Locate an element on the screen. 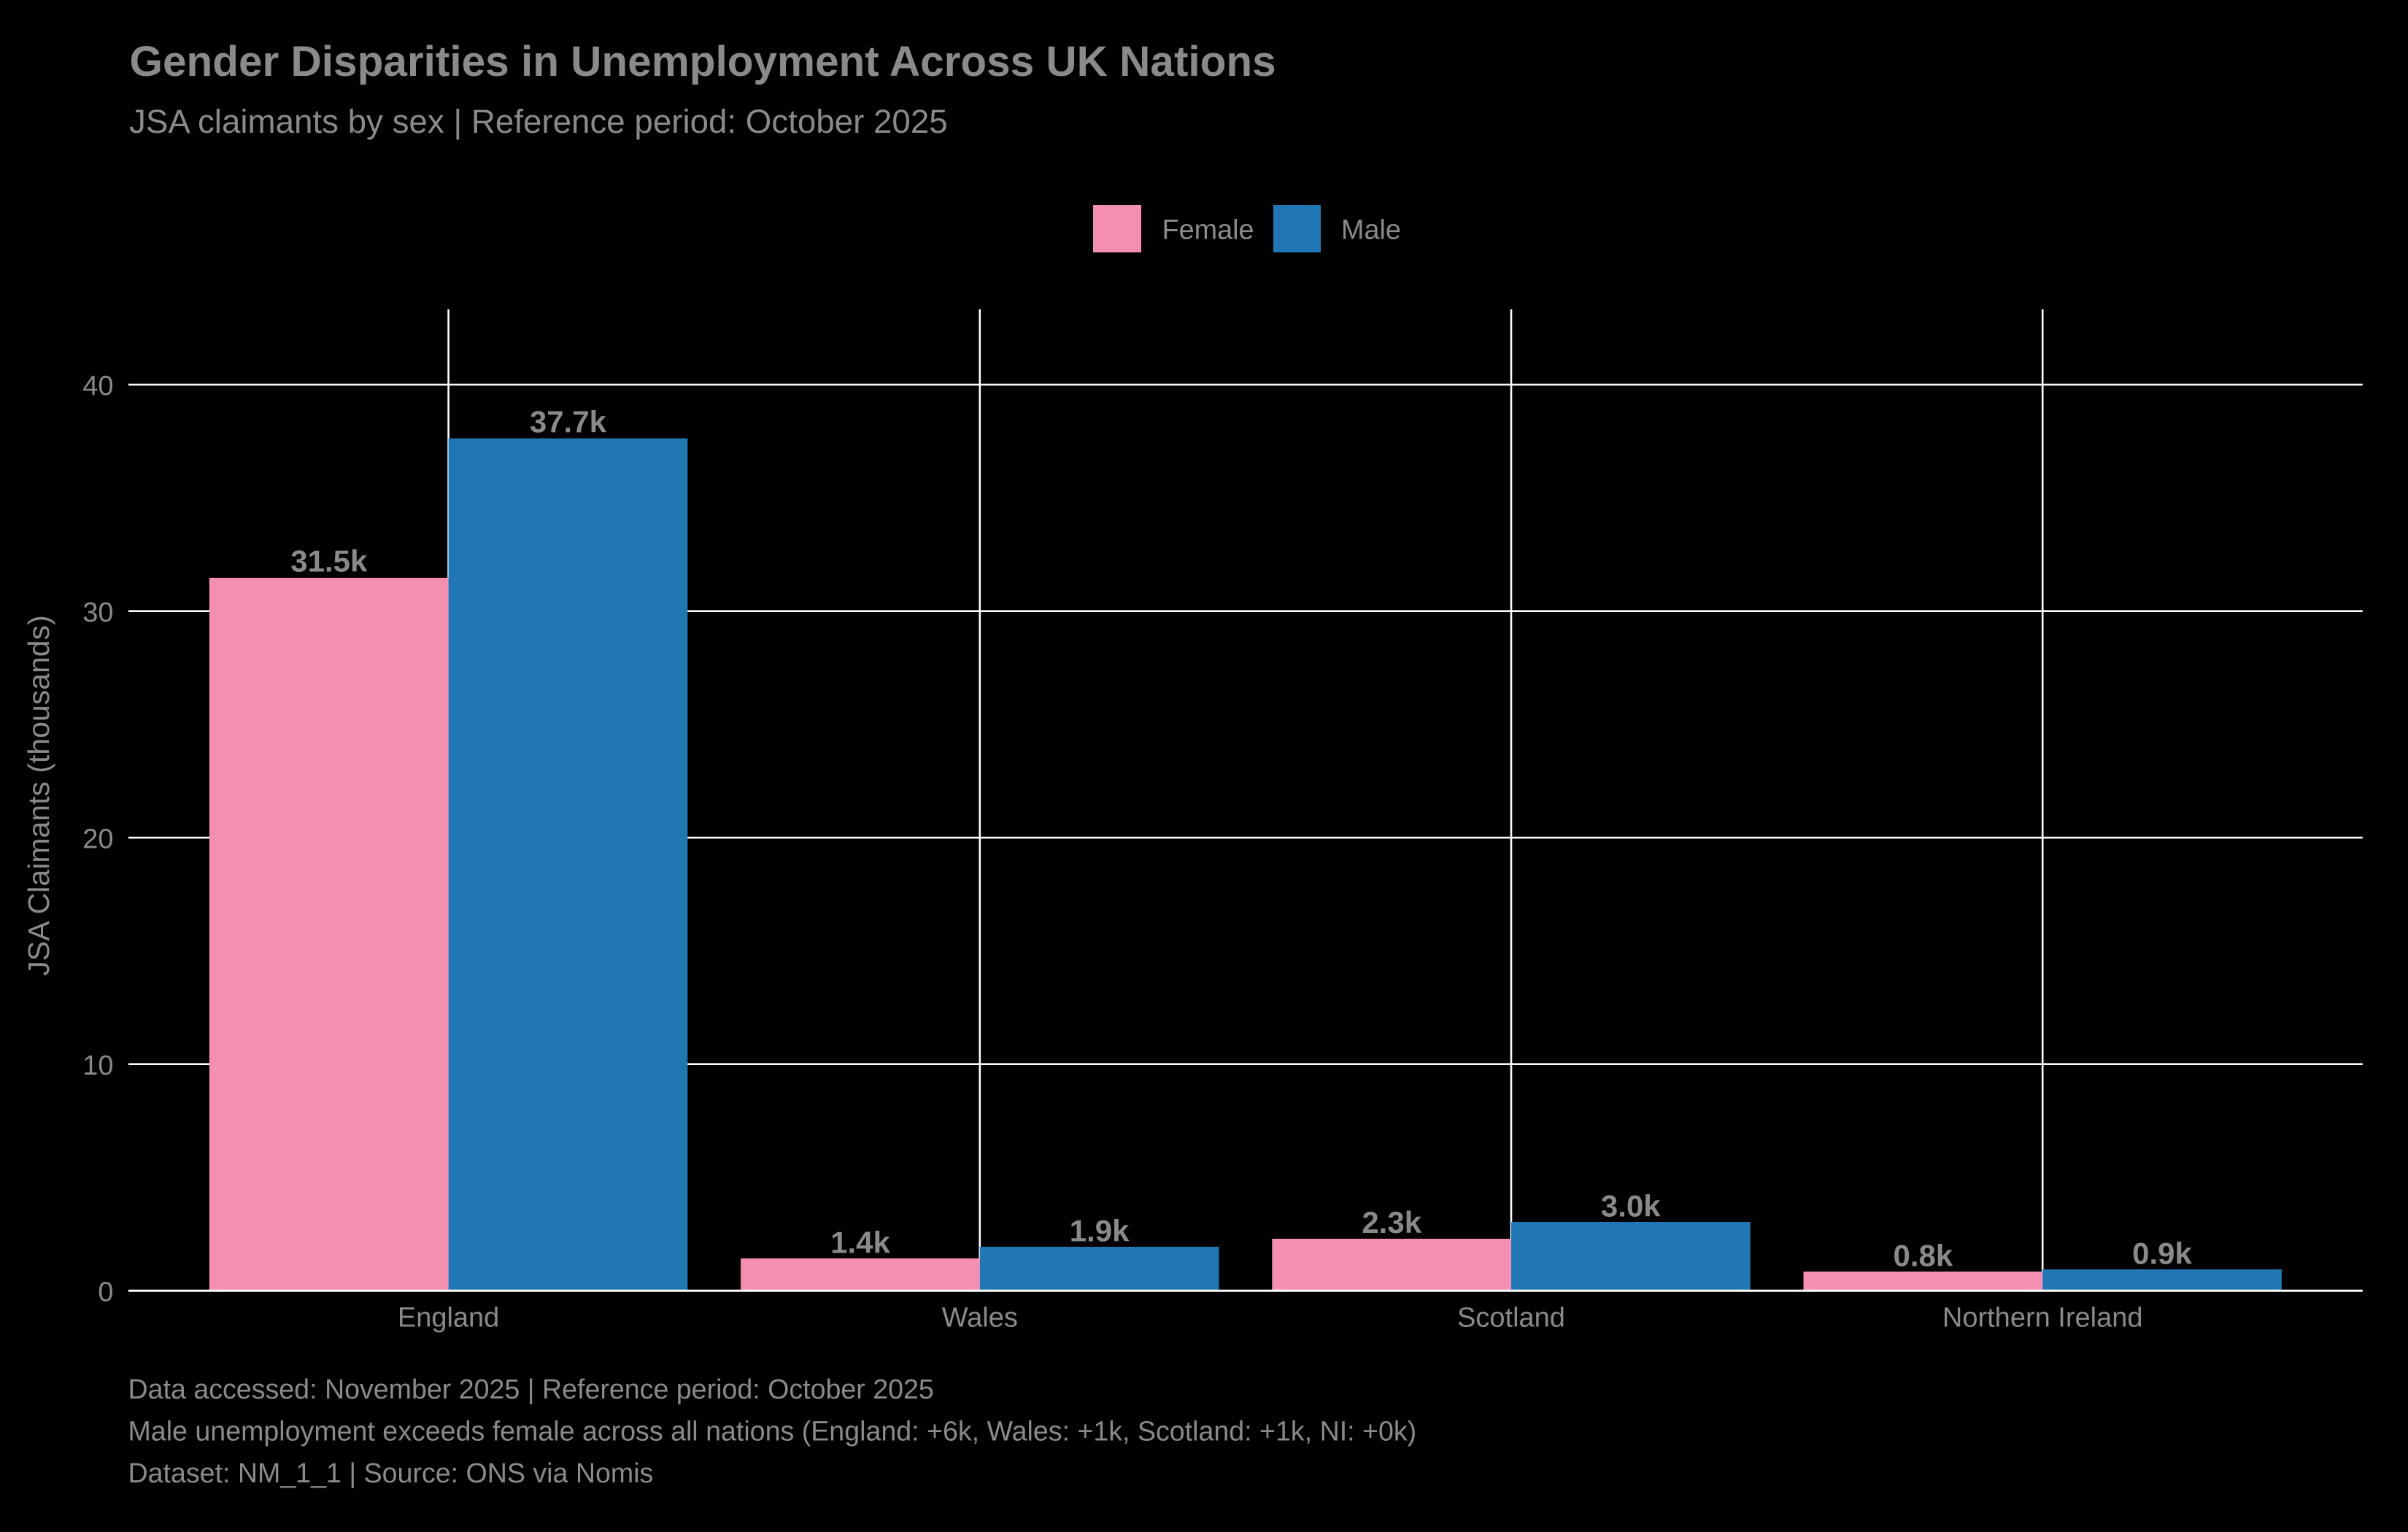  svg-text: Northern Ireland is located at coordinates (2042, 1319).